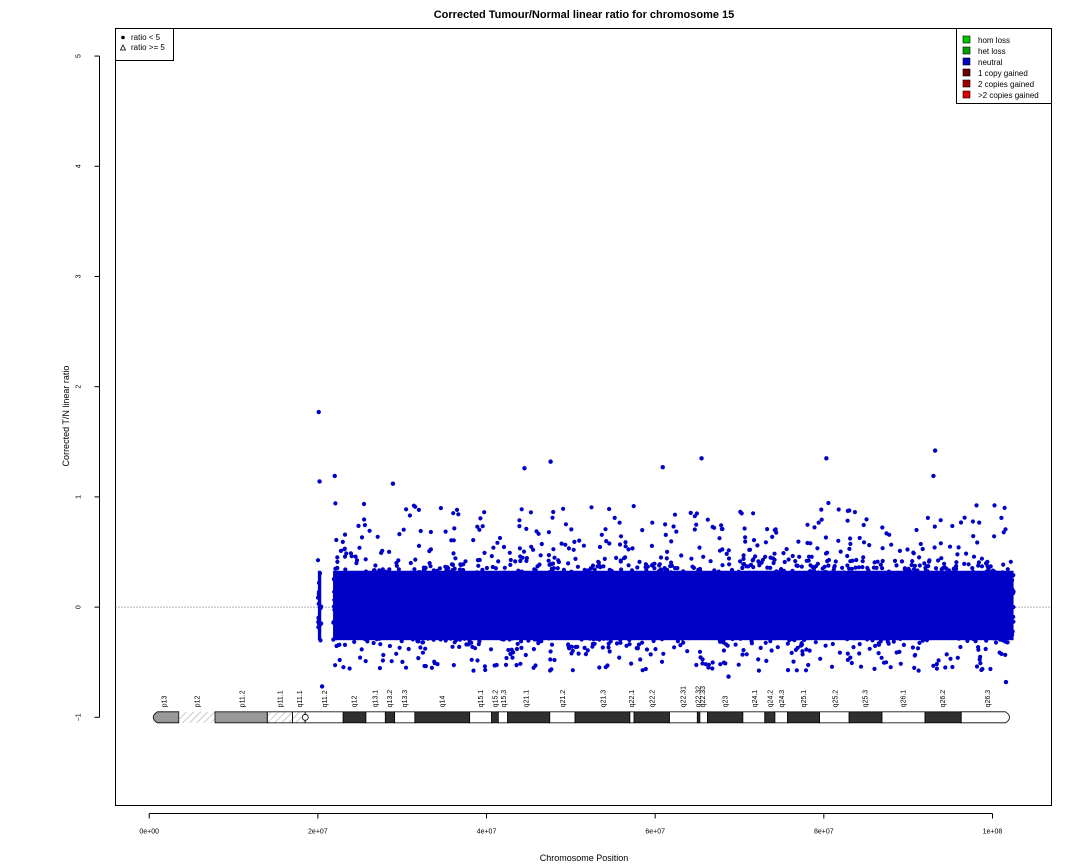 The image size is (1080, 864). I want to click on color-legend-label: neutral, so click(990, 62).